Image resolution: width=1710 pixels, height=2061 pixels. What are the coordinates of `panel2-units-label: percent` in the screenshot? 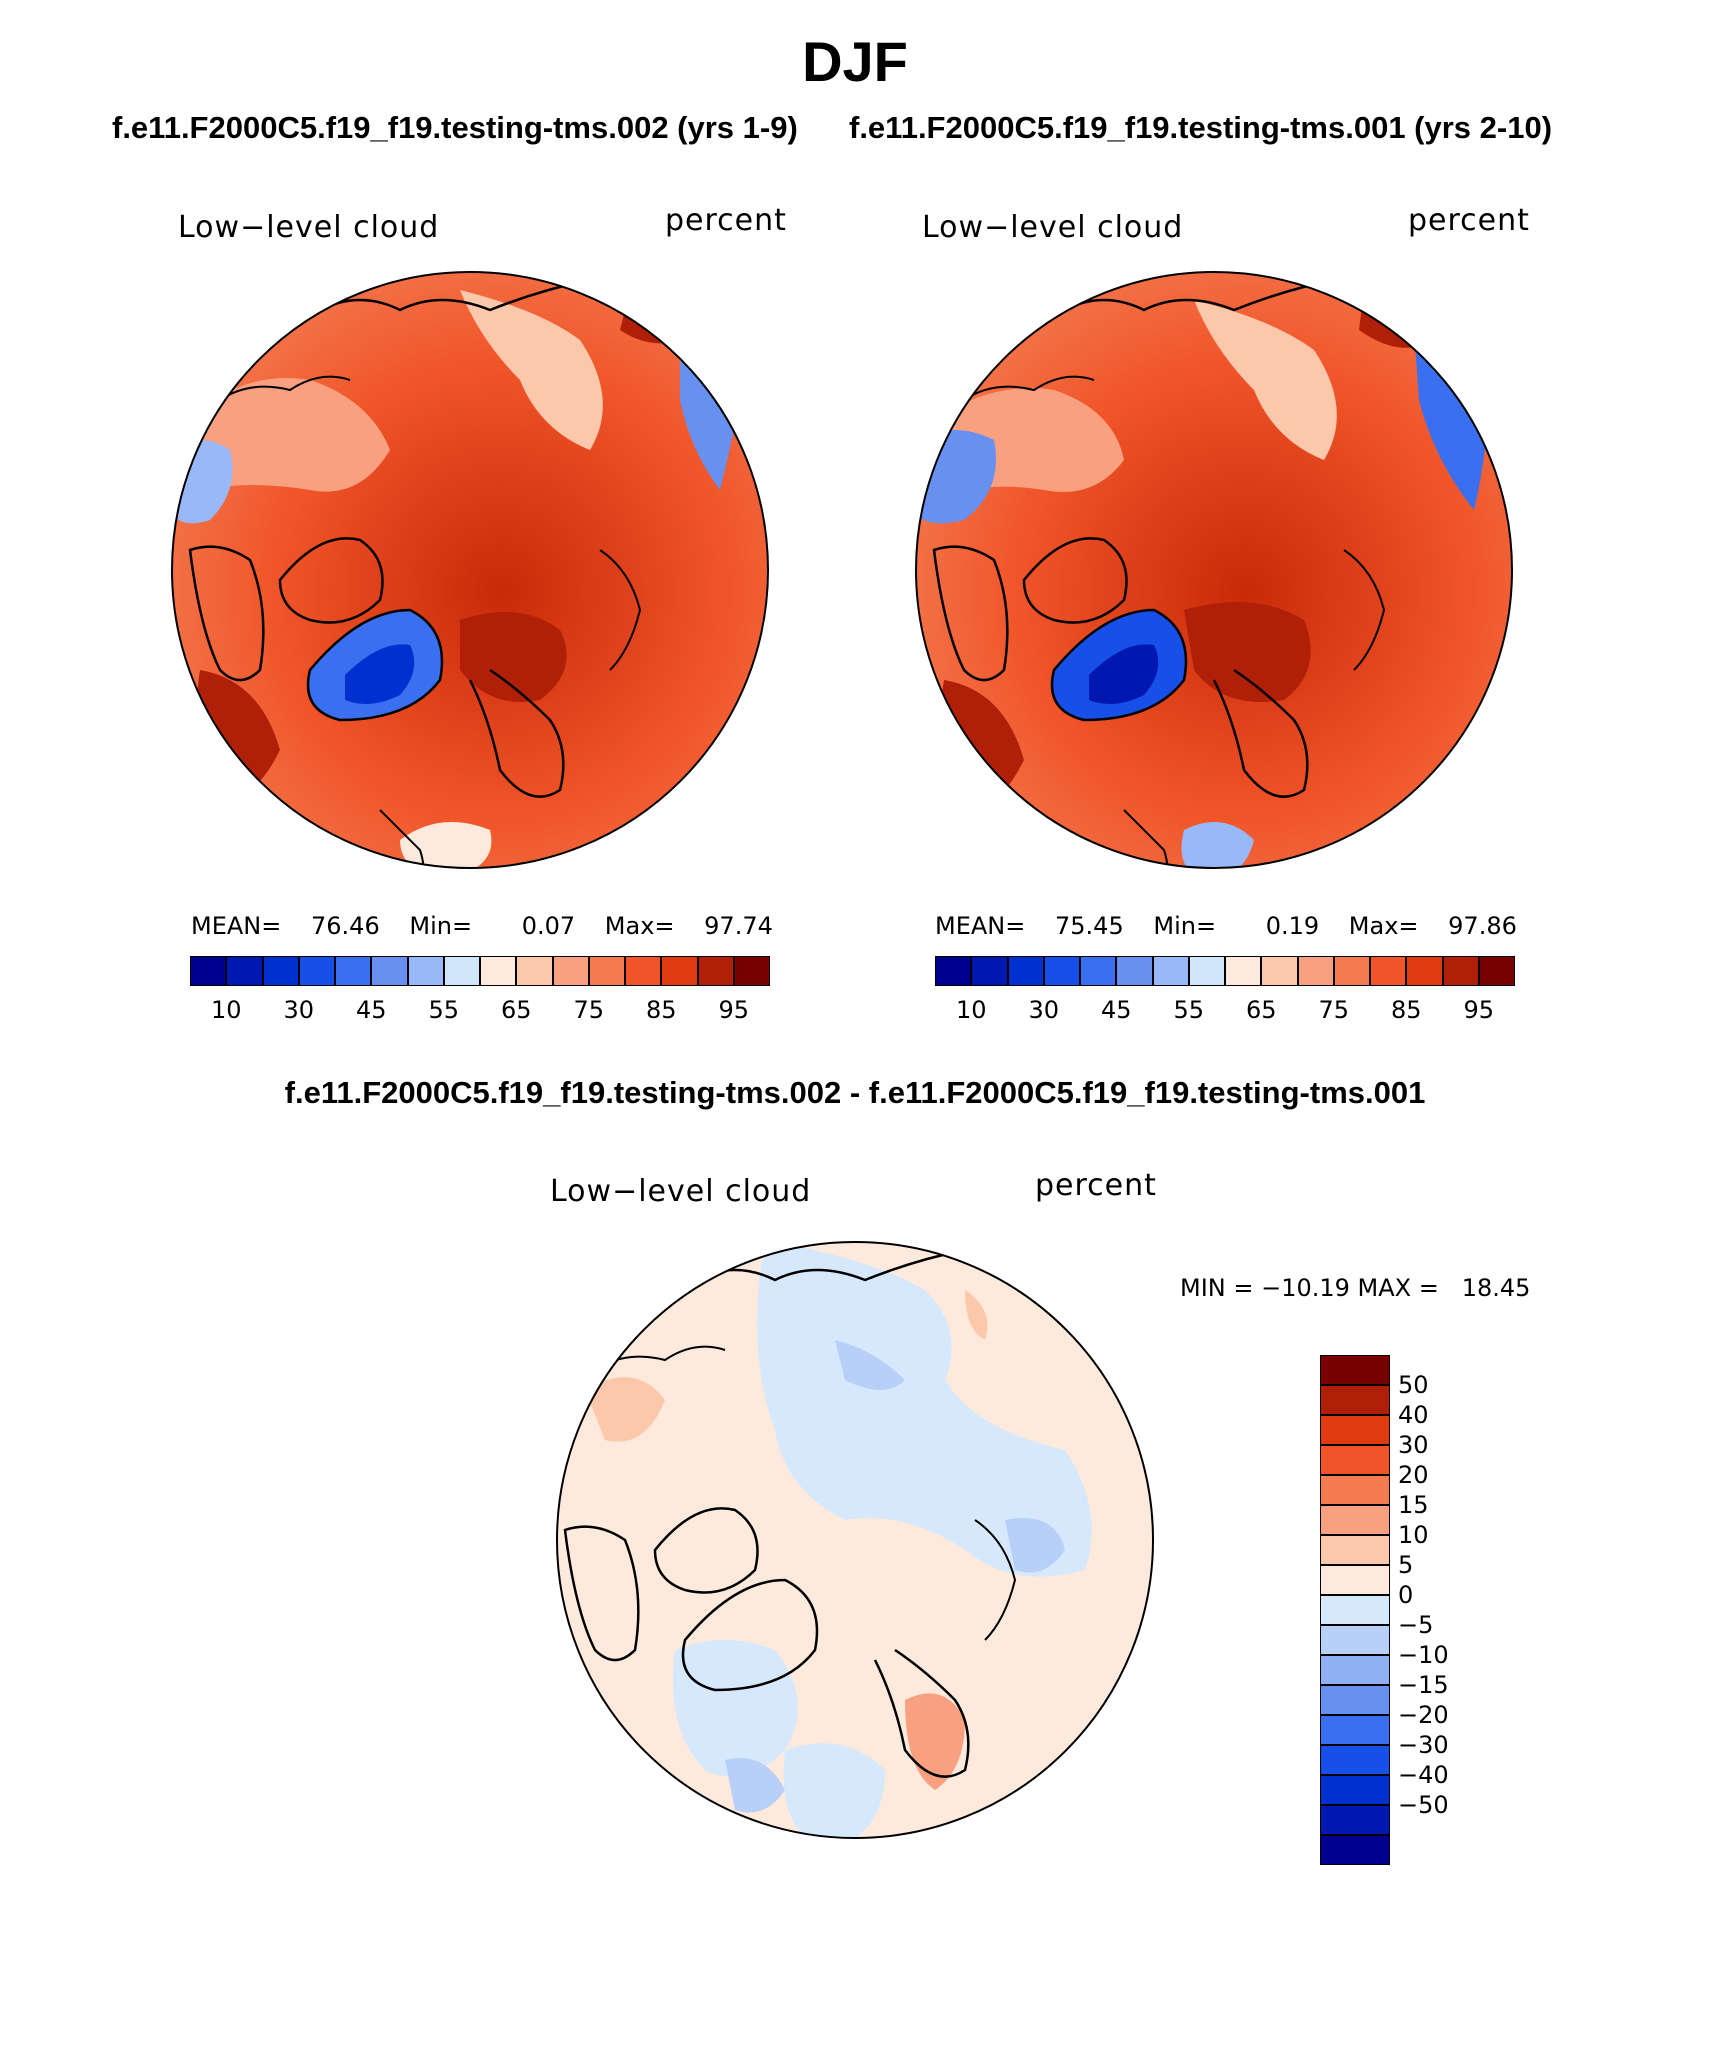 It's located at (1469, 220).